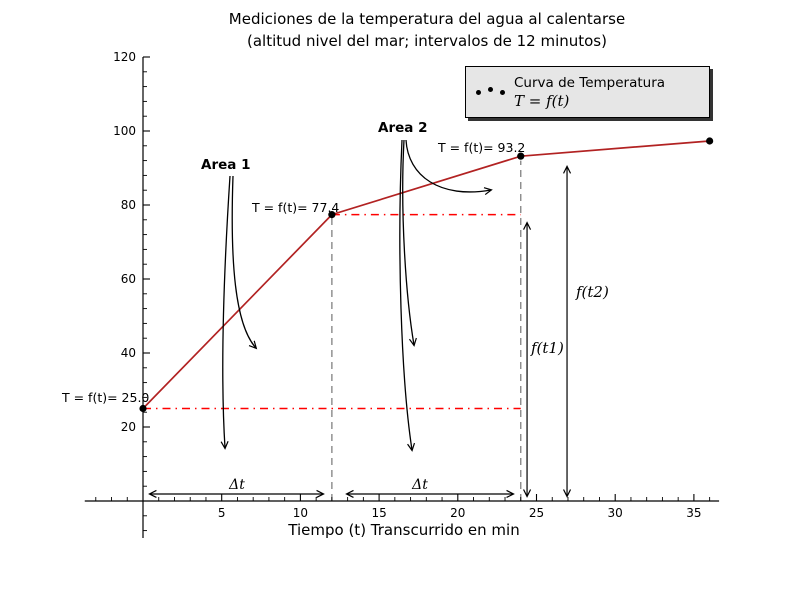  Describe the element at coordinates (457, 513) in the screenshot. I see `x-tick-label: 20` at that location.